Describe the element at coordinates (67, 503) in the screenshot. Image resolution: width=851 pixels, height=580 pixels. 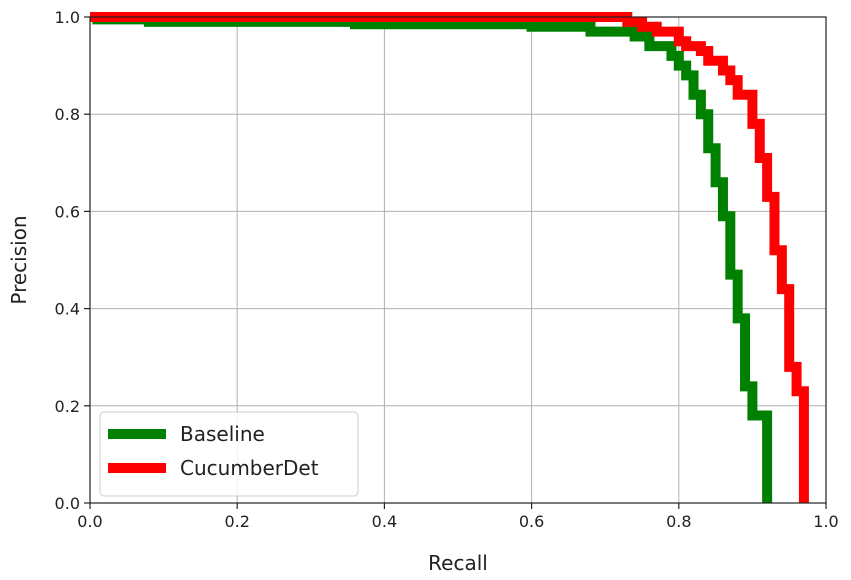
I see `y-tick-label: 0.0` at that location.